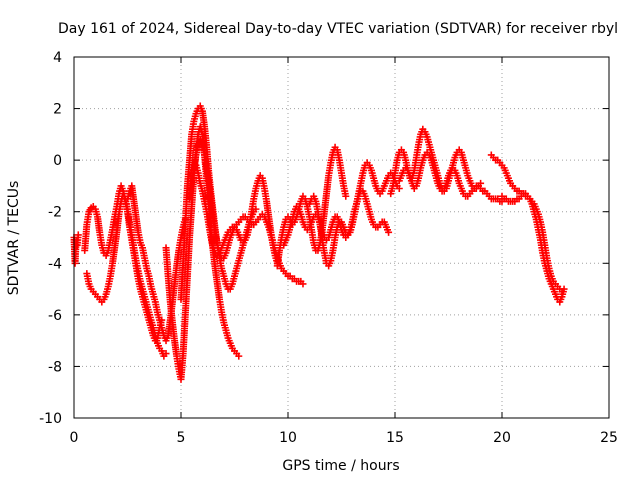  Describe the element at coordinates (288, 438) in the screenshot. I see `x-tick-label: 10` at that location.